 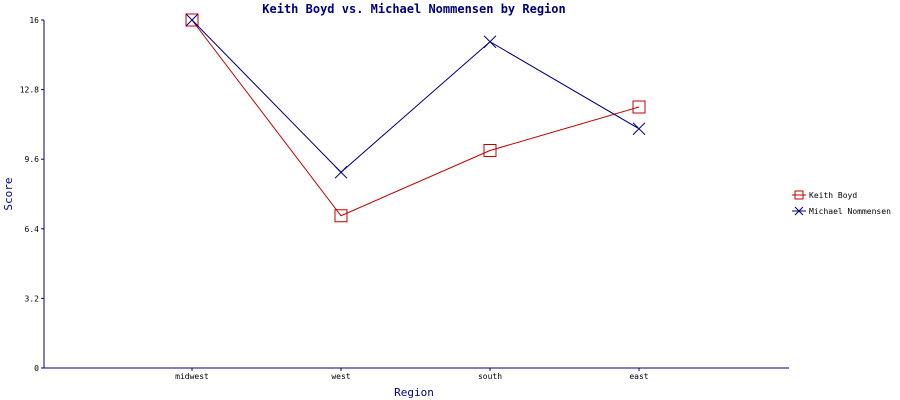 I want to click on x-tick-label-east: east, so click(x=638, y=376).